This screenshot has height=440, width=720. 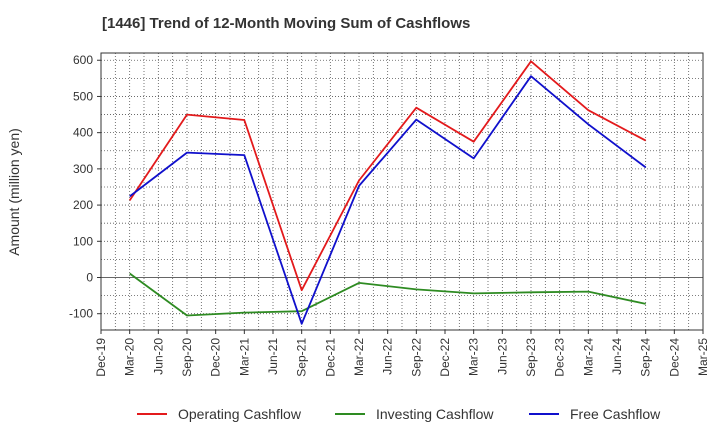 I want to click on x-tick-label: Mar-21, so click(x=244, y=357).